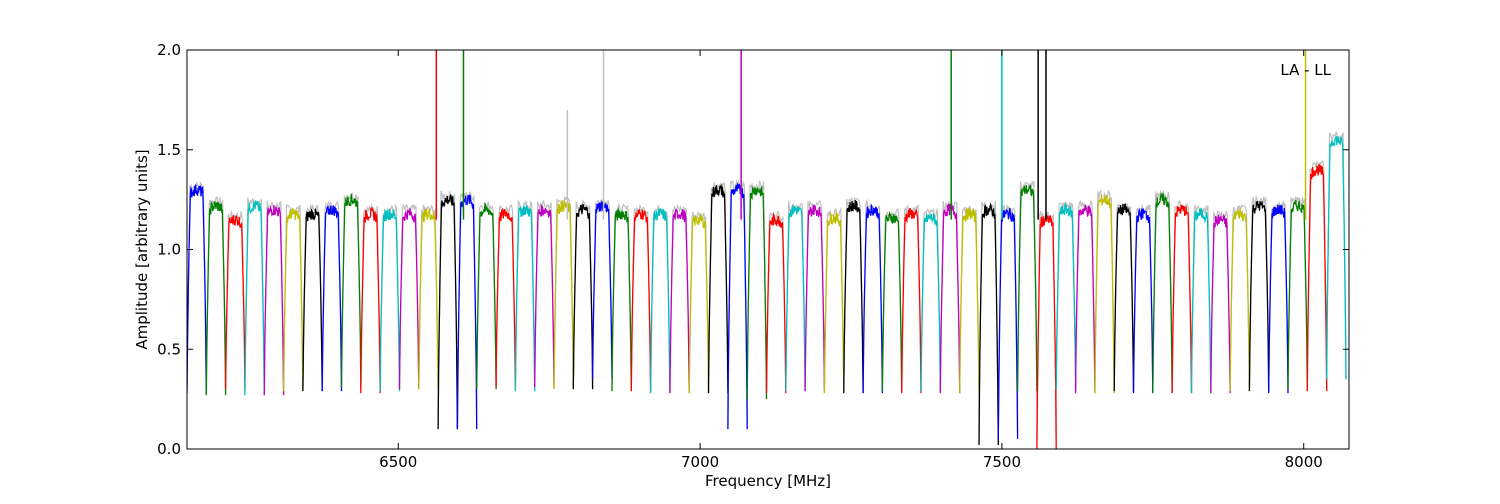  Describe the element at coordinates (700, 462) in the screenshot. I see `x-tick-label: 7000` at that location.